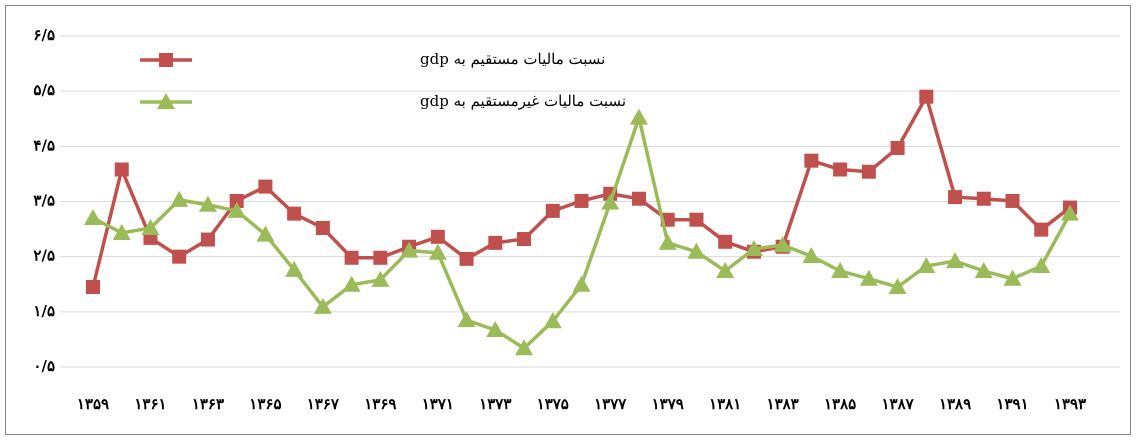 Image resolution: width=1137 pixels, height=445 pixels. What do you see at coordinates (44, 366) in the screenshot?
I see `y-tick-label: ۰/۵` at bounding box center [44, 366].